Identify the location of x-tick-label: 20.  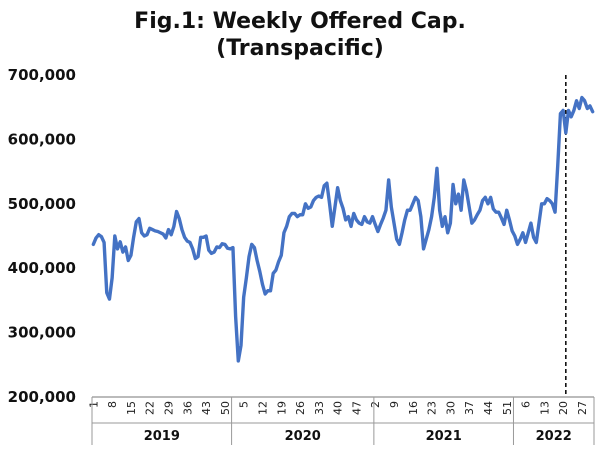
(563, 408).